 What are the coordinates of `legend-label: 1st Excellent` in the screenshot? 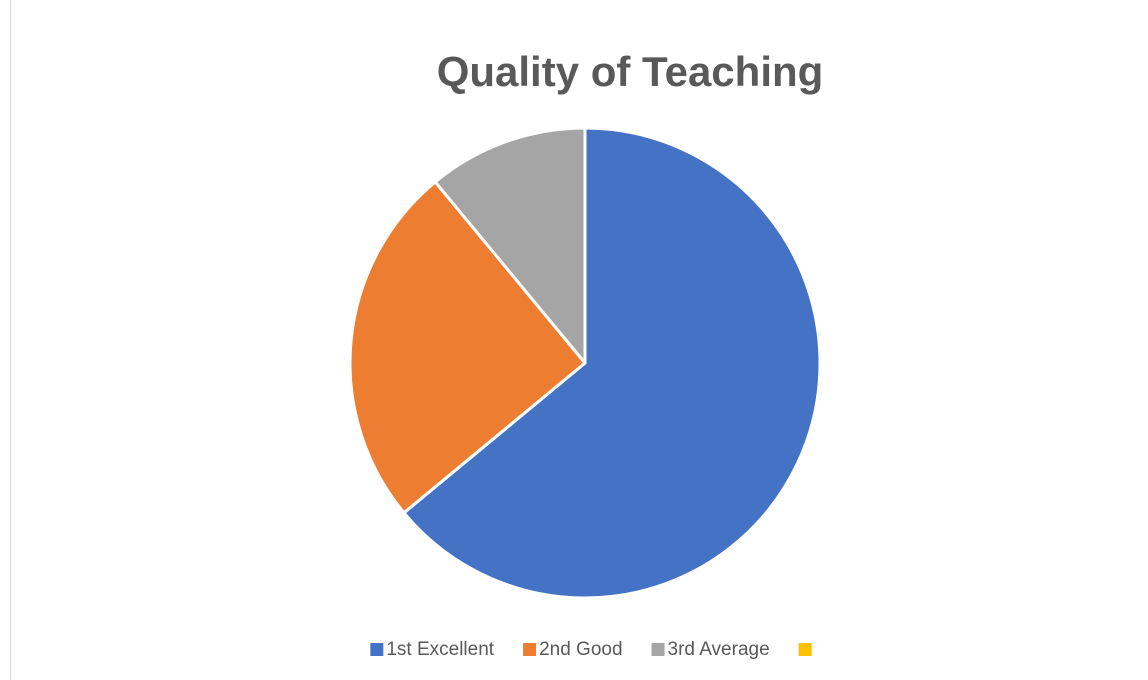 It's located at (440, 649).